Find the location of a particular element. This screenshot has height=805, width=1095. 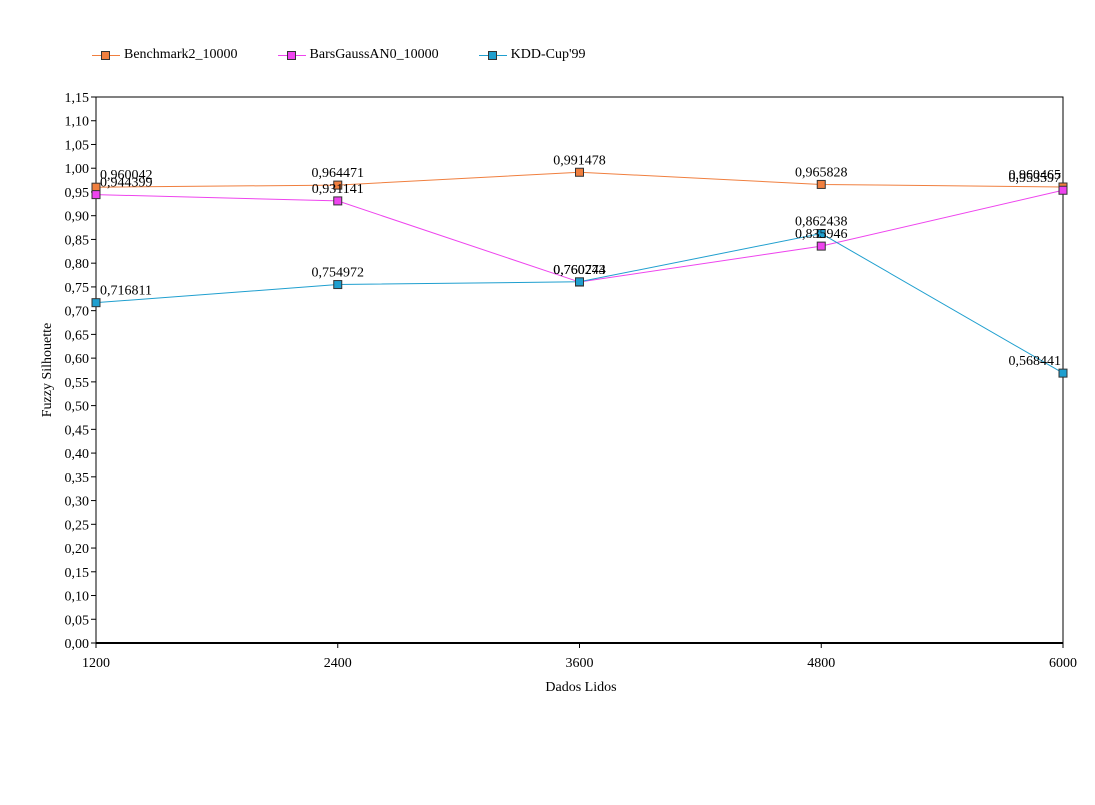

x-tick-label: 6000 is located at coordinates (1063, 663).